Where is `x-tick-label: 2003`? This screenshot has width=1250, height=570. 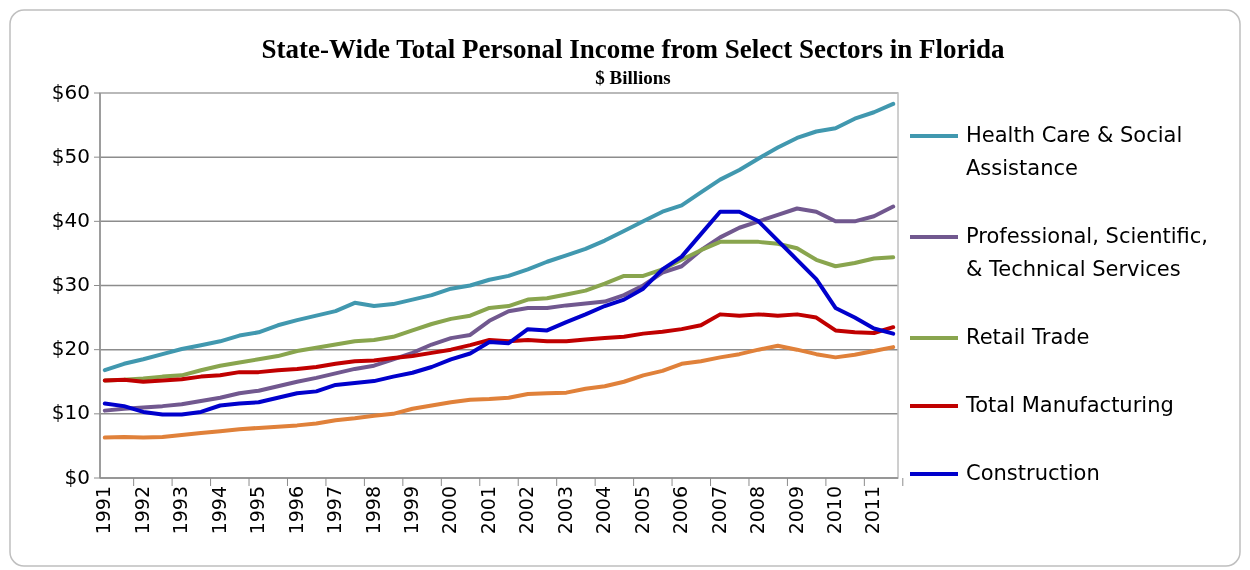
x-tick-label: 2003 is located at coordinates (564, 510).